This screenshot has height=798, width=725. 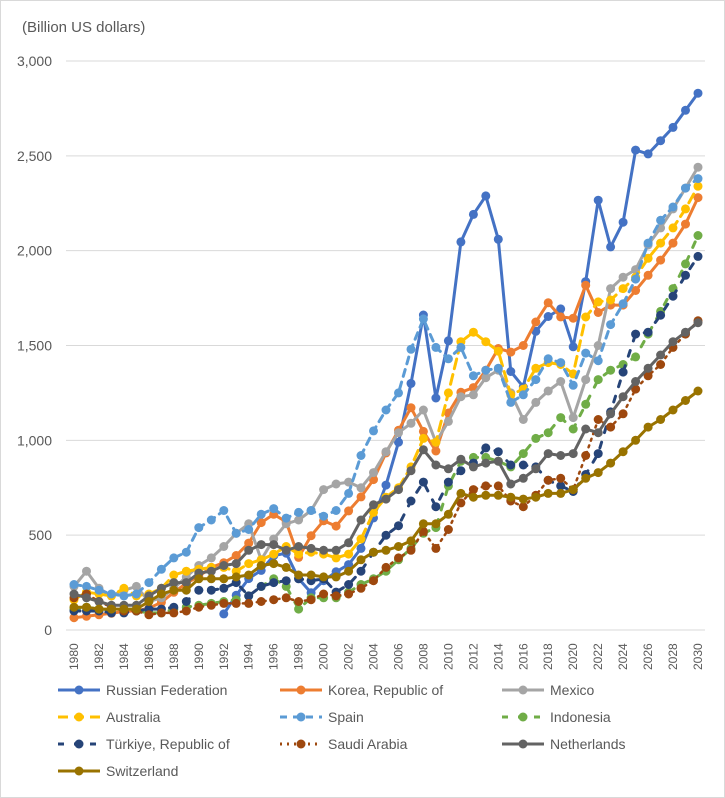 I want to click on legend-item: Indonesia, so click(x=555, y=717).